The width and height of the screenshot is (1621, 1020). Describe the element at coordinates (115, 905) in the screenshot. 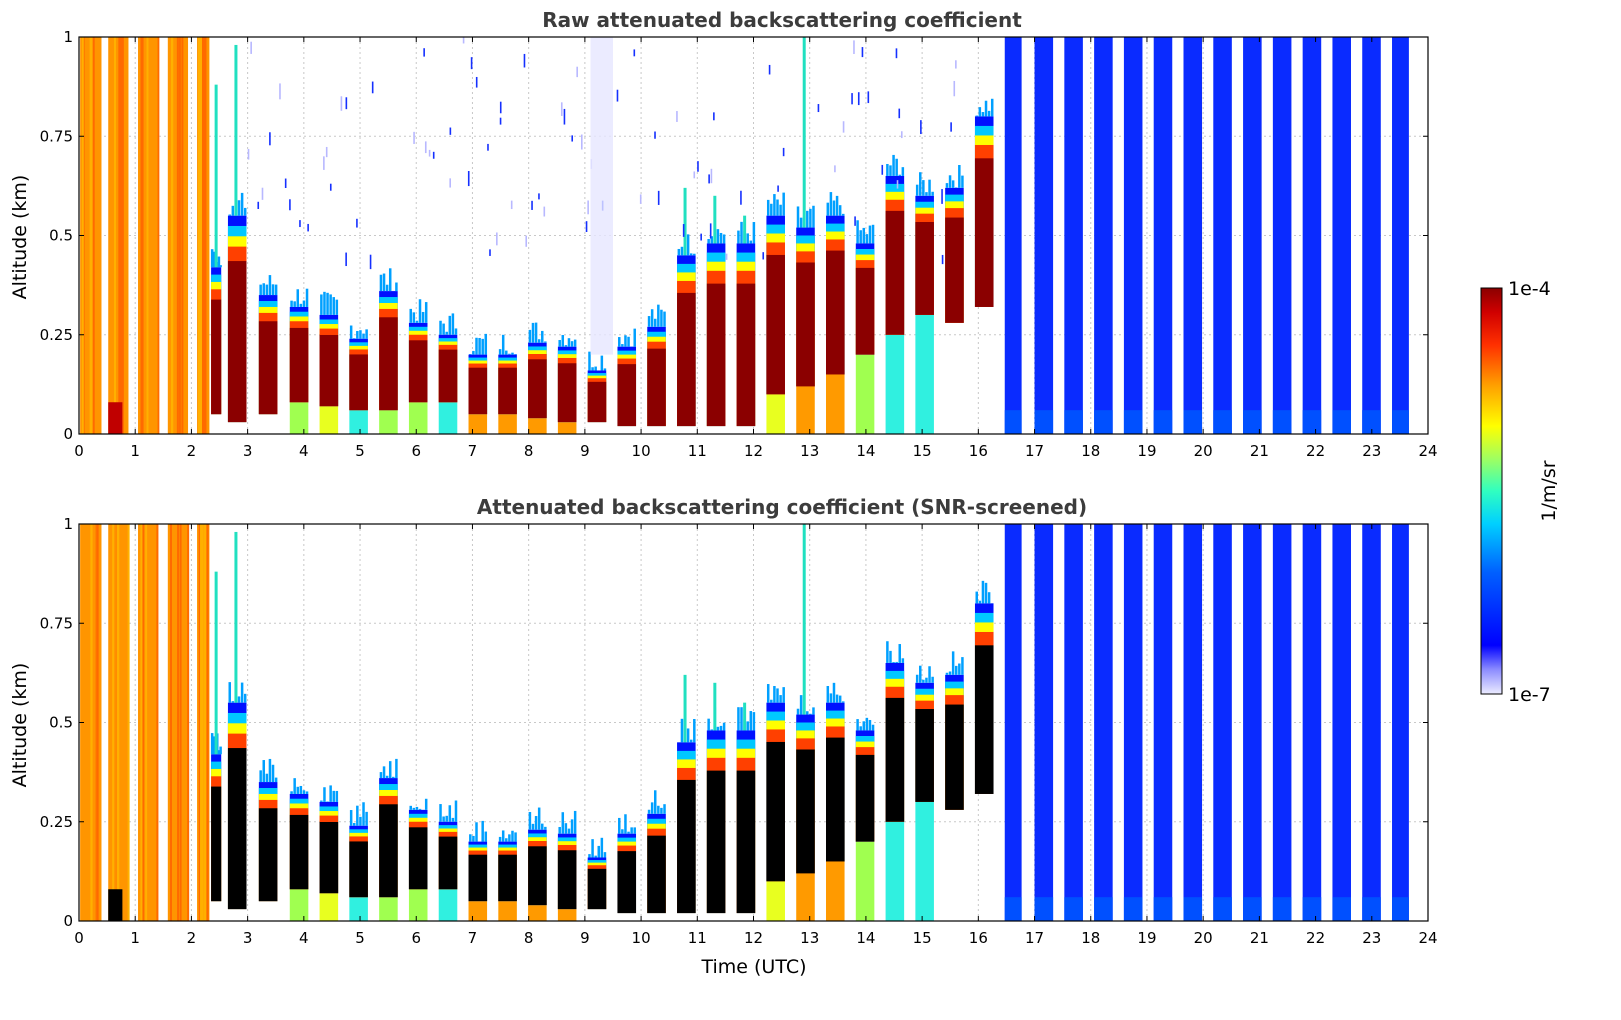

I see `profile-low-layer` at that location.